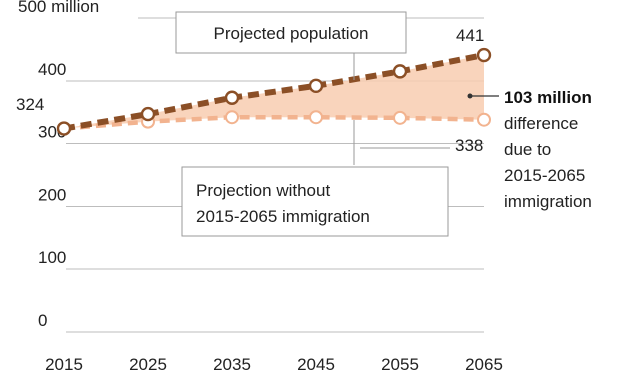 The image size is (636, 377). Describe the element at coordinates (58, 8) in the screenshot. I see `y-tick-label: 500 million` at that location.